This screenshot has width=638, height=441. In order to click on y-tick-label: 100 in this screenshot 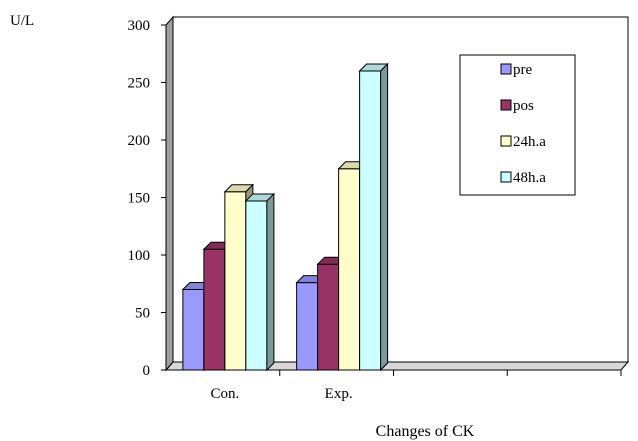, I will do `click(139, 256)`.